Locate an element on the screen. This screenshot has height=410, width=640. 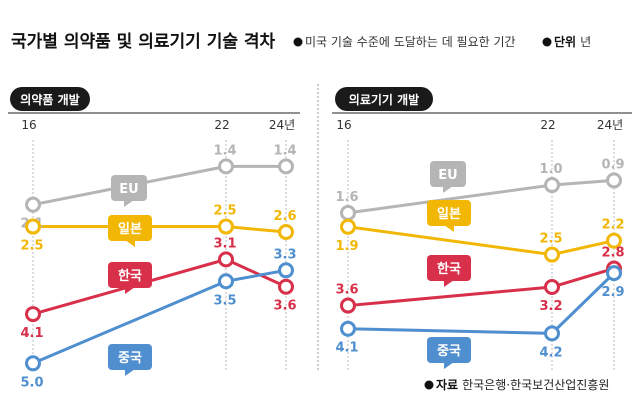
data-label-EU: 0.9 is located at coordinates (612, 164).